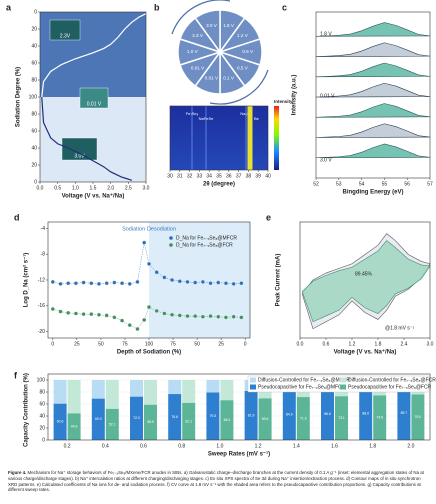 This screenshot has height=504, width=436. I want to click on phase-label: Na₂Se, so click(246, 113).